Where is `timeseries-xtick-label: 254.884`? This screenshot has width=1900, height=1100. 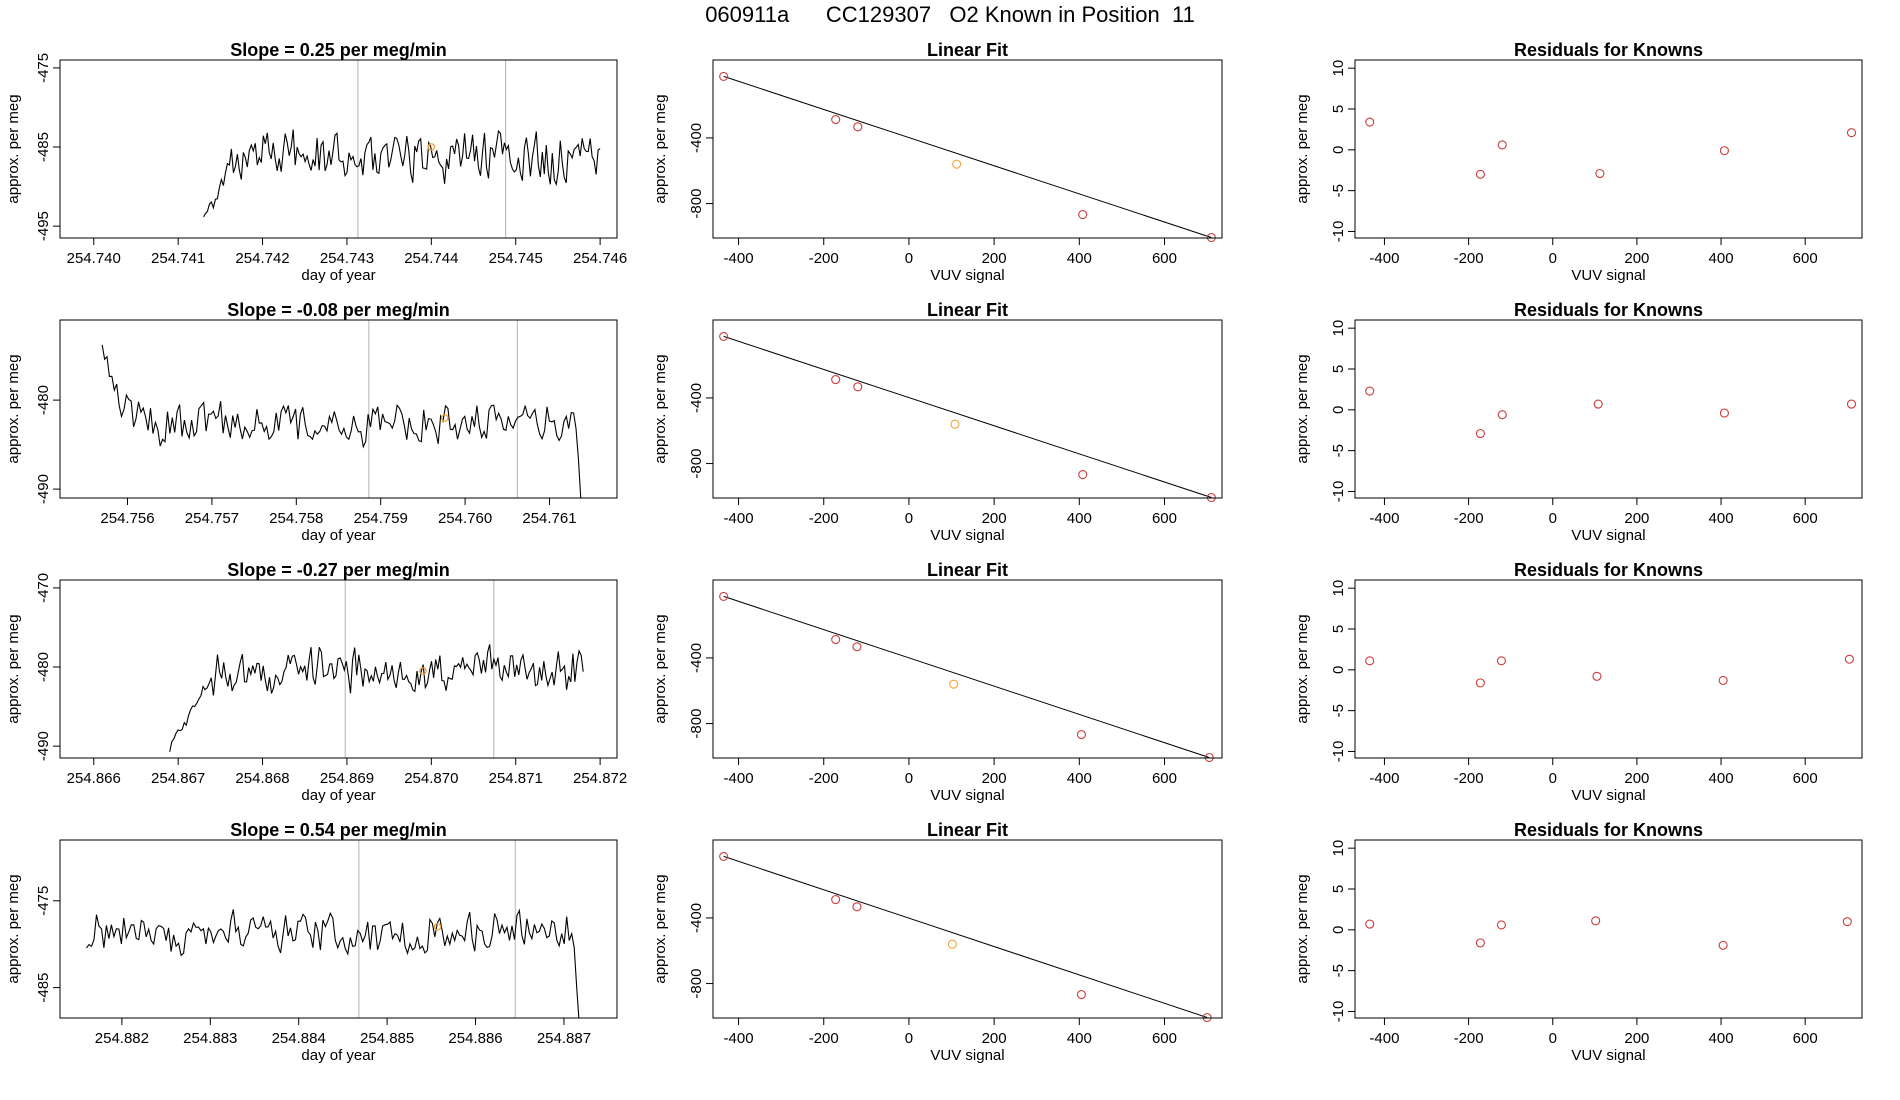 timeseries-xtick-label: 254.884 is located at coordinates (299, 1038).